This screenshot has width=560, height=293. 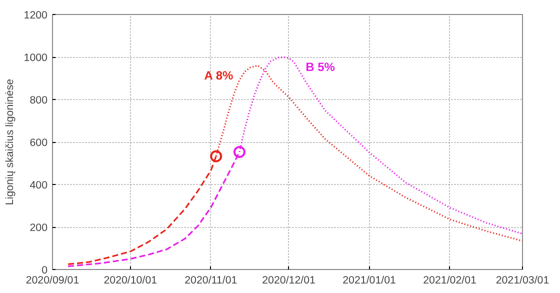 I want to click on x-tick-label: 2020/09/01, so click(x=53, y=280).